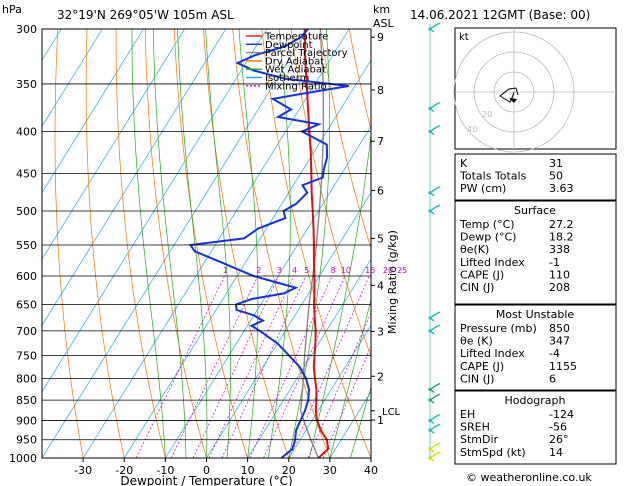 The height and width of the screenshot is (486, 629). What do you see at coordinates (559, 249) in the screenshot?
I see `surface-value: 338` at bounding box center [559, 249].